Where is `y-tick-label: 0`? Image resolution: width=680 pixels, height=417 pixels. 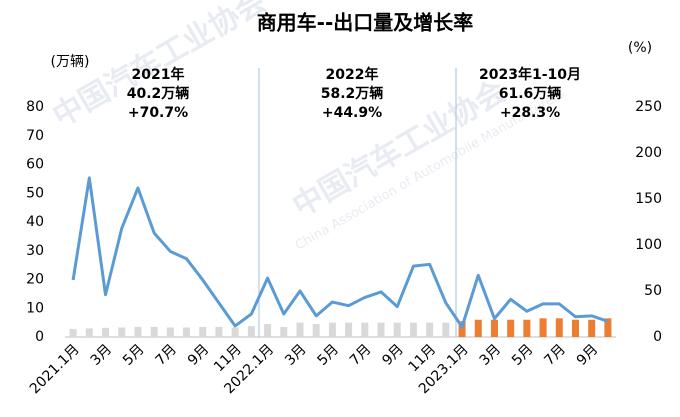
y-tick-label: 0 is located at coordinates (39, 337).